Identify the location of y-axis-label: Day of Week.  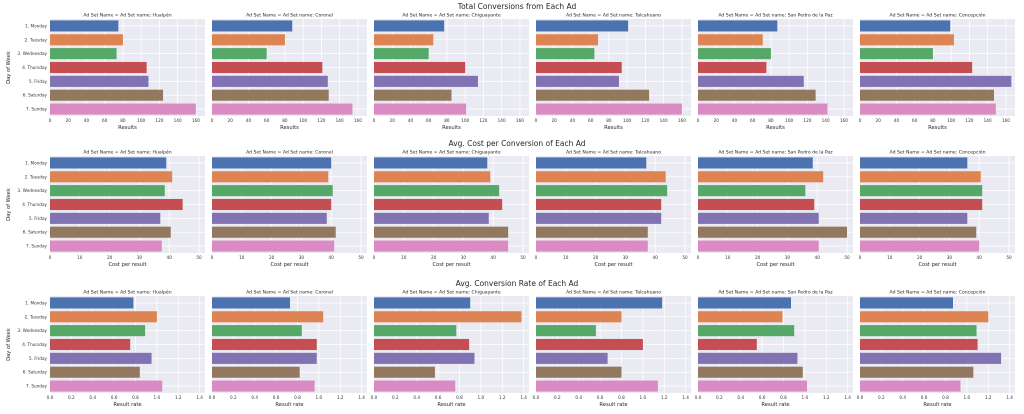
(9, 67).